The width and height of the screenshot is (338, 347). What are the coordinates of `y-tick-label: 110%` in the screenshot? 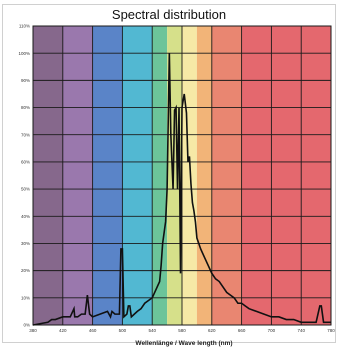 It's located at (24, 26).